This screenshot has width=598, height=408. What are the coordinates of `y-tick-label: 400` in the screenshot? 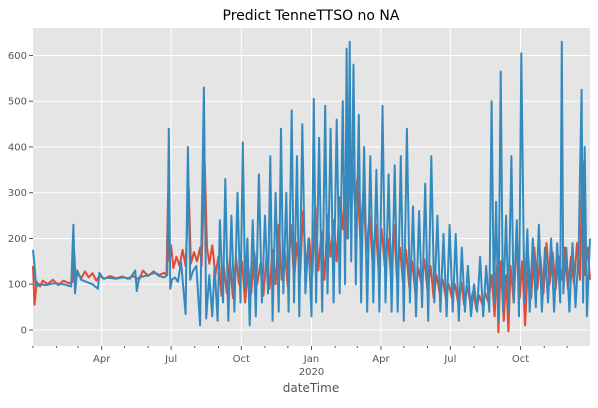 It's located at (17, 147).